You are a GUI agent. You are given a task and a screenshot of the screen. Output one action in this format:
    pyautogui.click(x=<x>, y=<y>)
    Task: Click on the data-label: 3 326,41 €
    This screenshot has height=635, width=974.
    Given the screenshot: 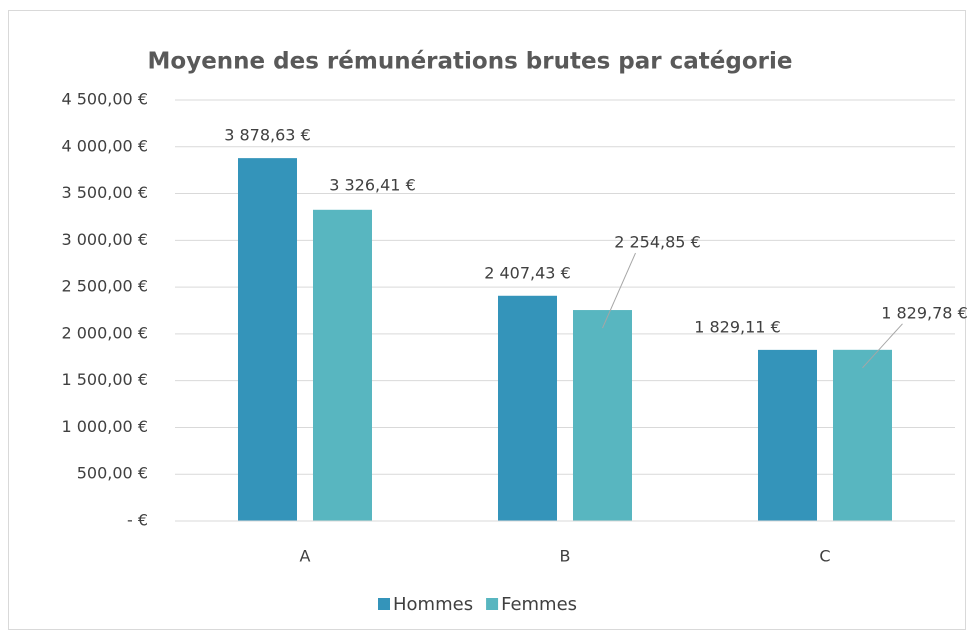 What is the action you would take?
    pyautogui.click(x=372, y=184)
    